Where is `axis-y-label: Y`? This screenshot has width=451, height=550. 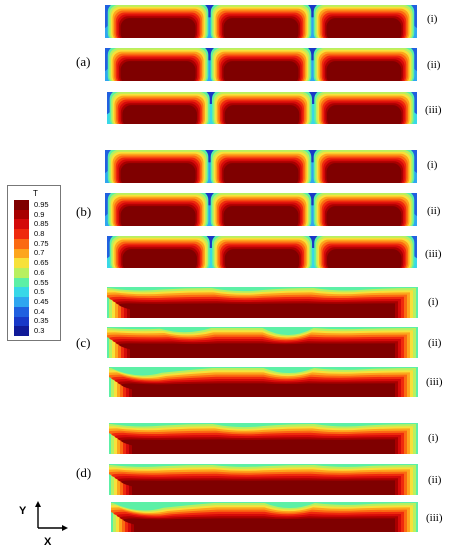 axis-y-label: Y is located at coordinates (23, 511).